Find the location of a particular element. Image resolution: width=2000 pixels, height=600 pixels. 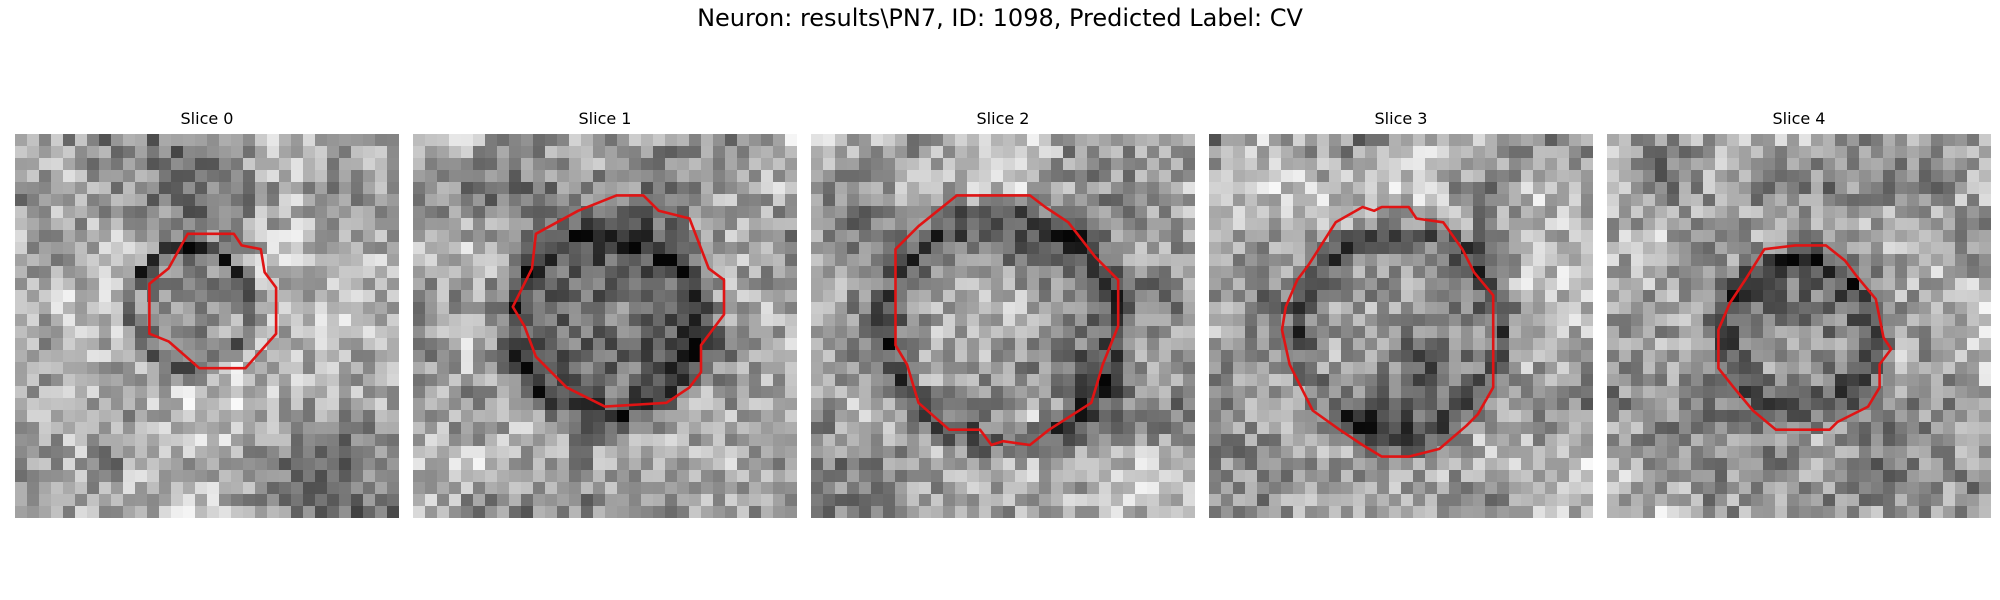

slice-panel-4: Slice 4 is located at coordinates (1799, 313).